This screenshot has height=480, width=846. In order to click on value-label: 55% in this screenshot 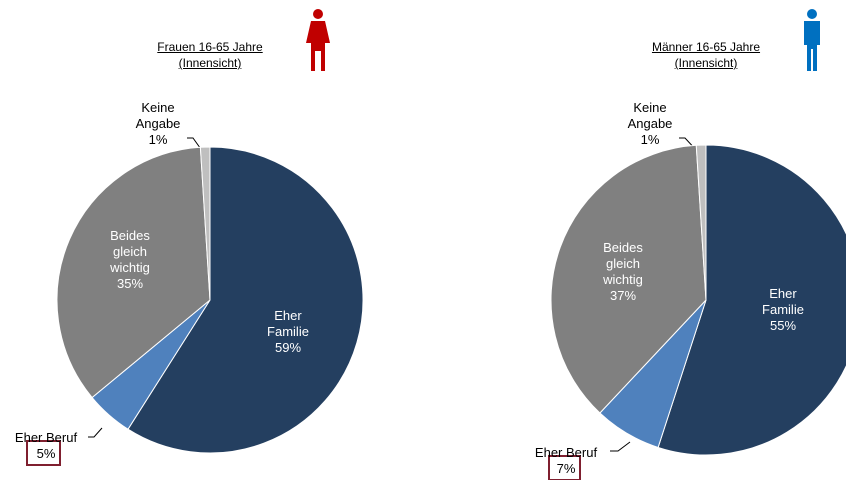, I will do `click(783, 325)`.